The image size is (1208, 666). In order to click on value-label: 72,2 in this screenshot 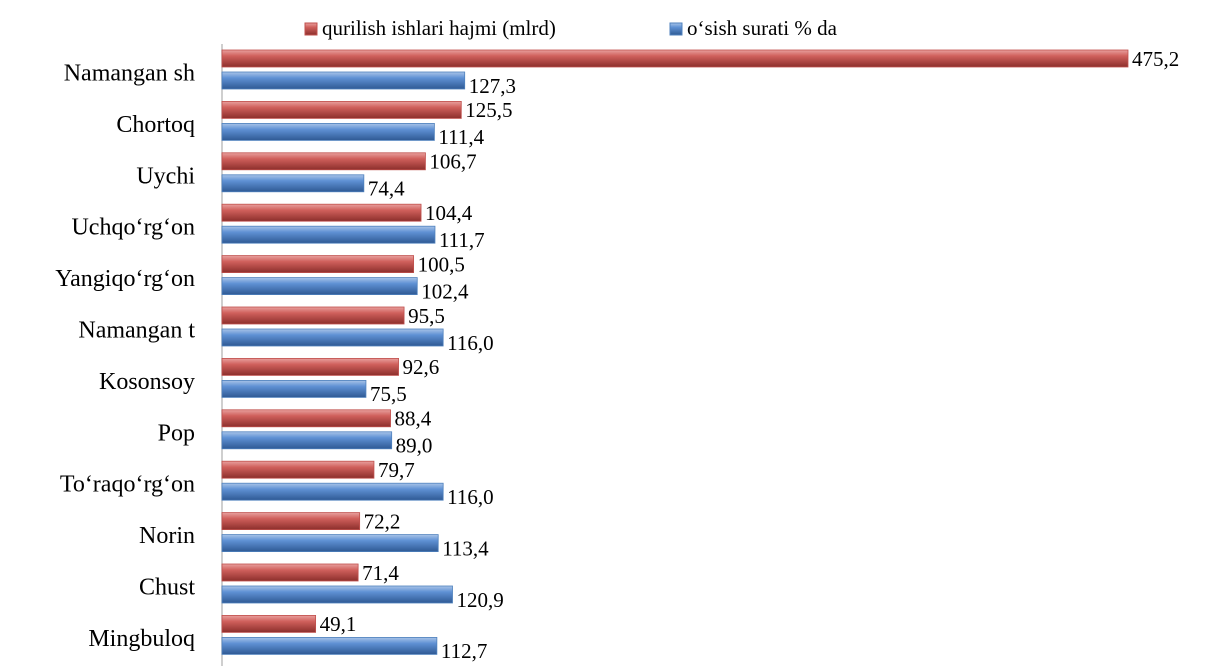, I will do `click(382, 521)`.